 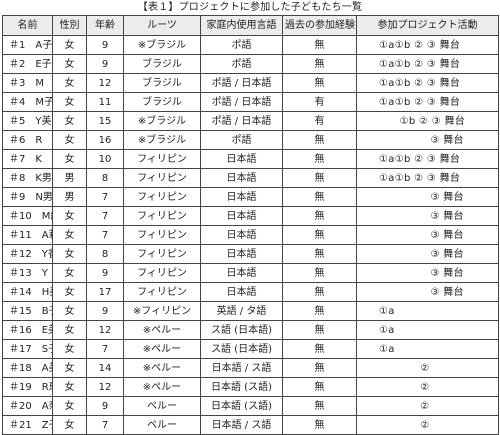 What do you see at coordinates (319, 102) in the screenshot?
I see `cell-past-experience: 有` at bounding box center [319, 102].